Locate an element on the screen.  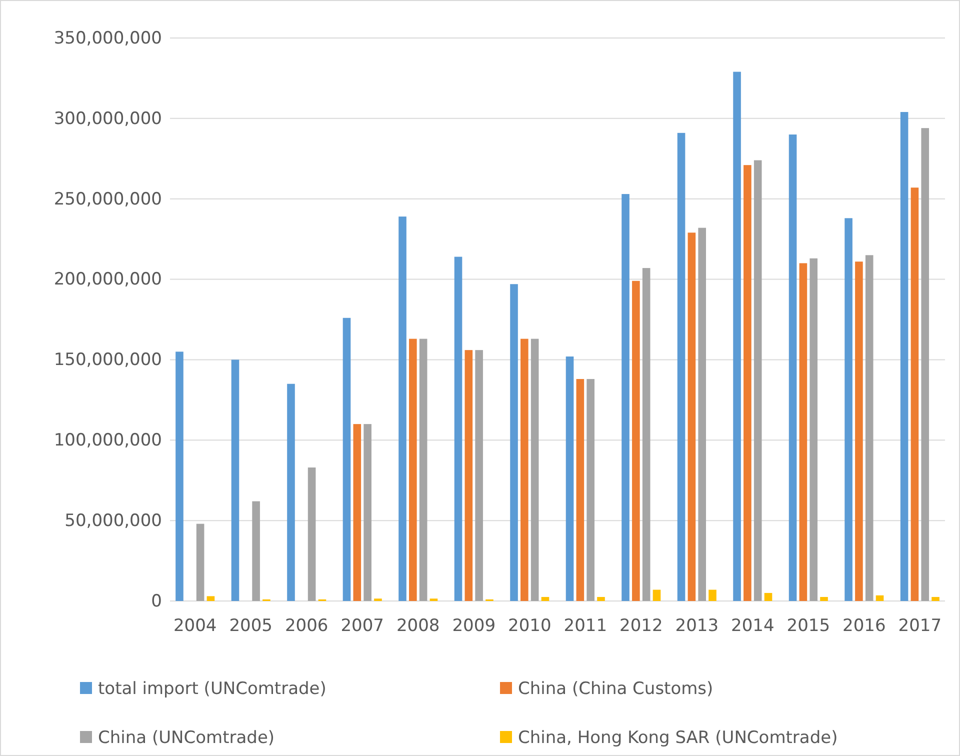
x-tick-label: 2005 is located at coordinates (250, 626).